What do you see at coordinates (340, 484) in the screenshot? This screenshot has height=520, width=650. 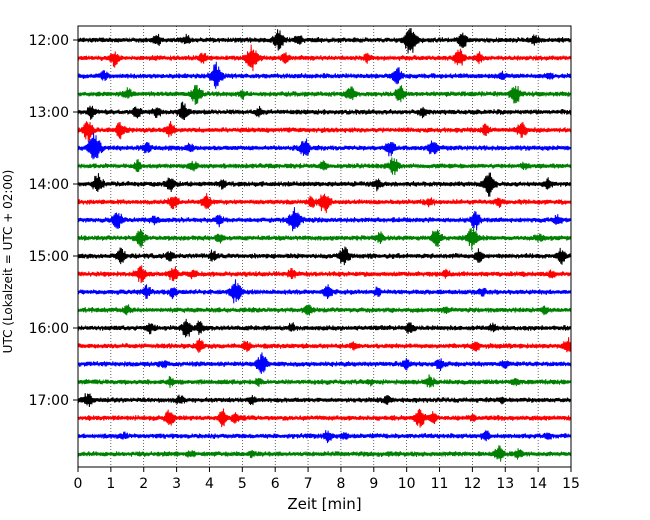 I see `x-tick-label: 8` at bounding box center [340, 484].